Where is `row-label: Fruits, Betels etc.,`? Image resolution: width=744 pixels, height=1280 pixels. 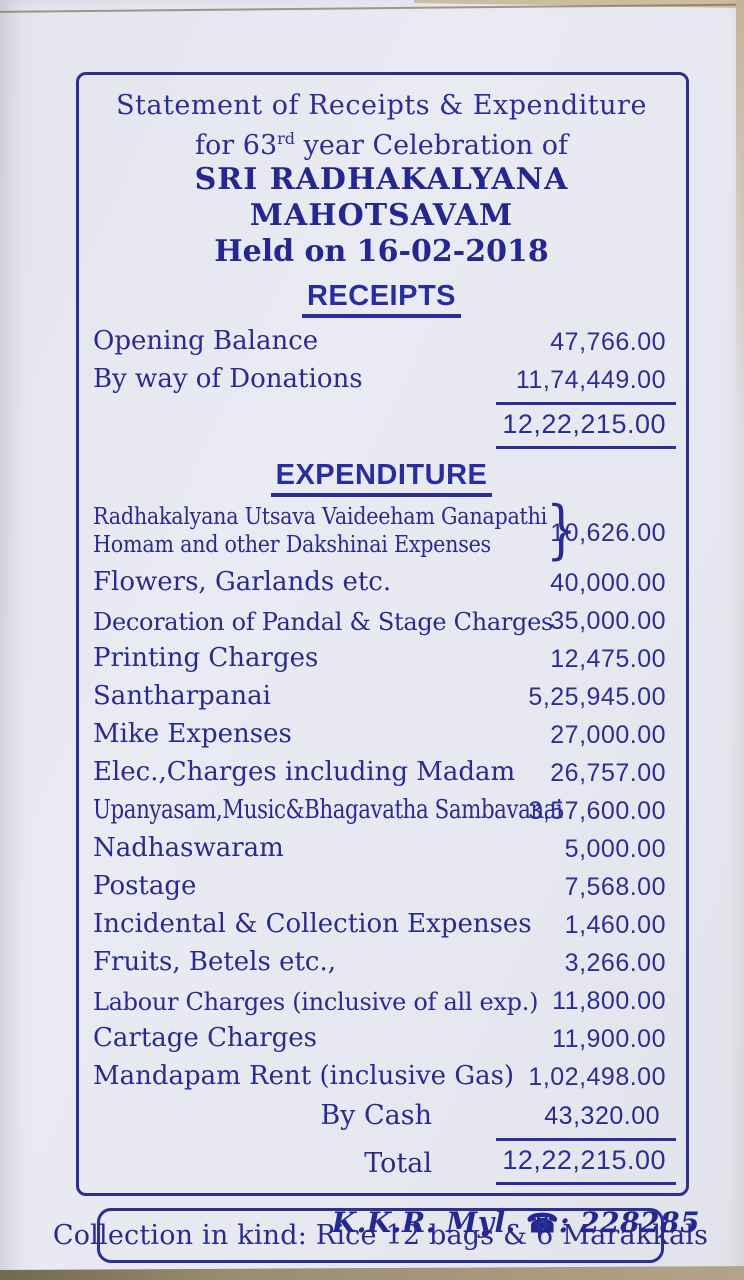 row-label: Fruits, Betels etc., is located at coordinates (215, 962).